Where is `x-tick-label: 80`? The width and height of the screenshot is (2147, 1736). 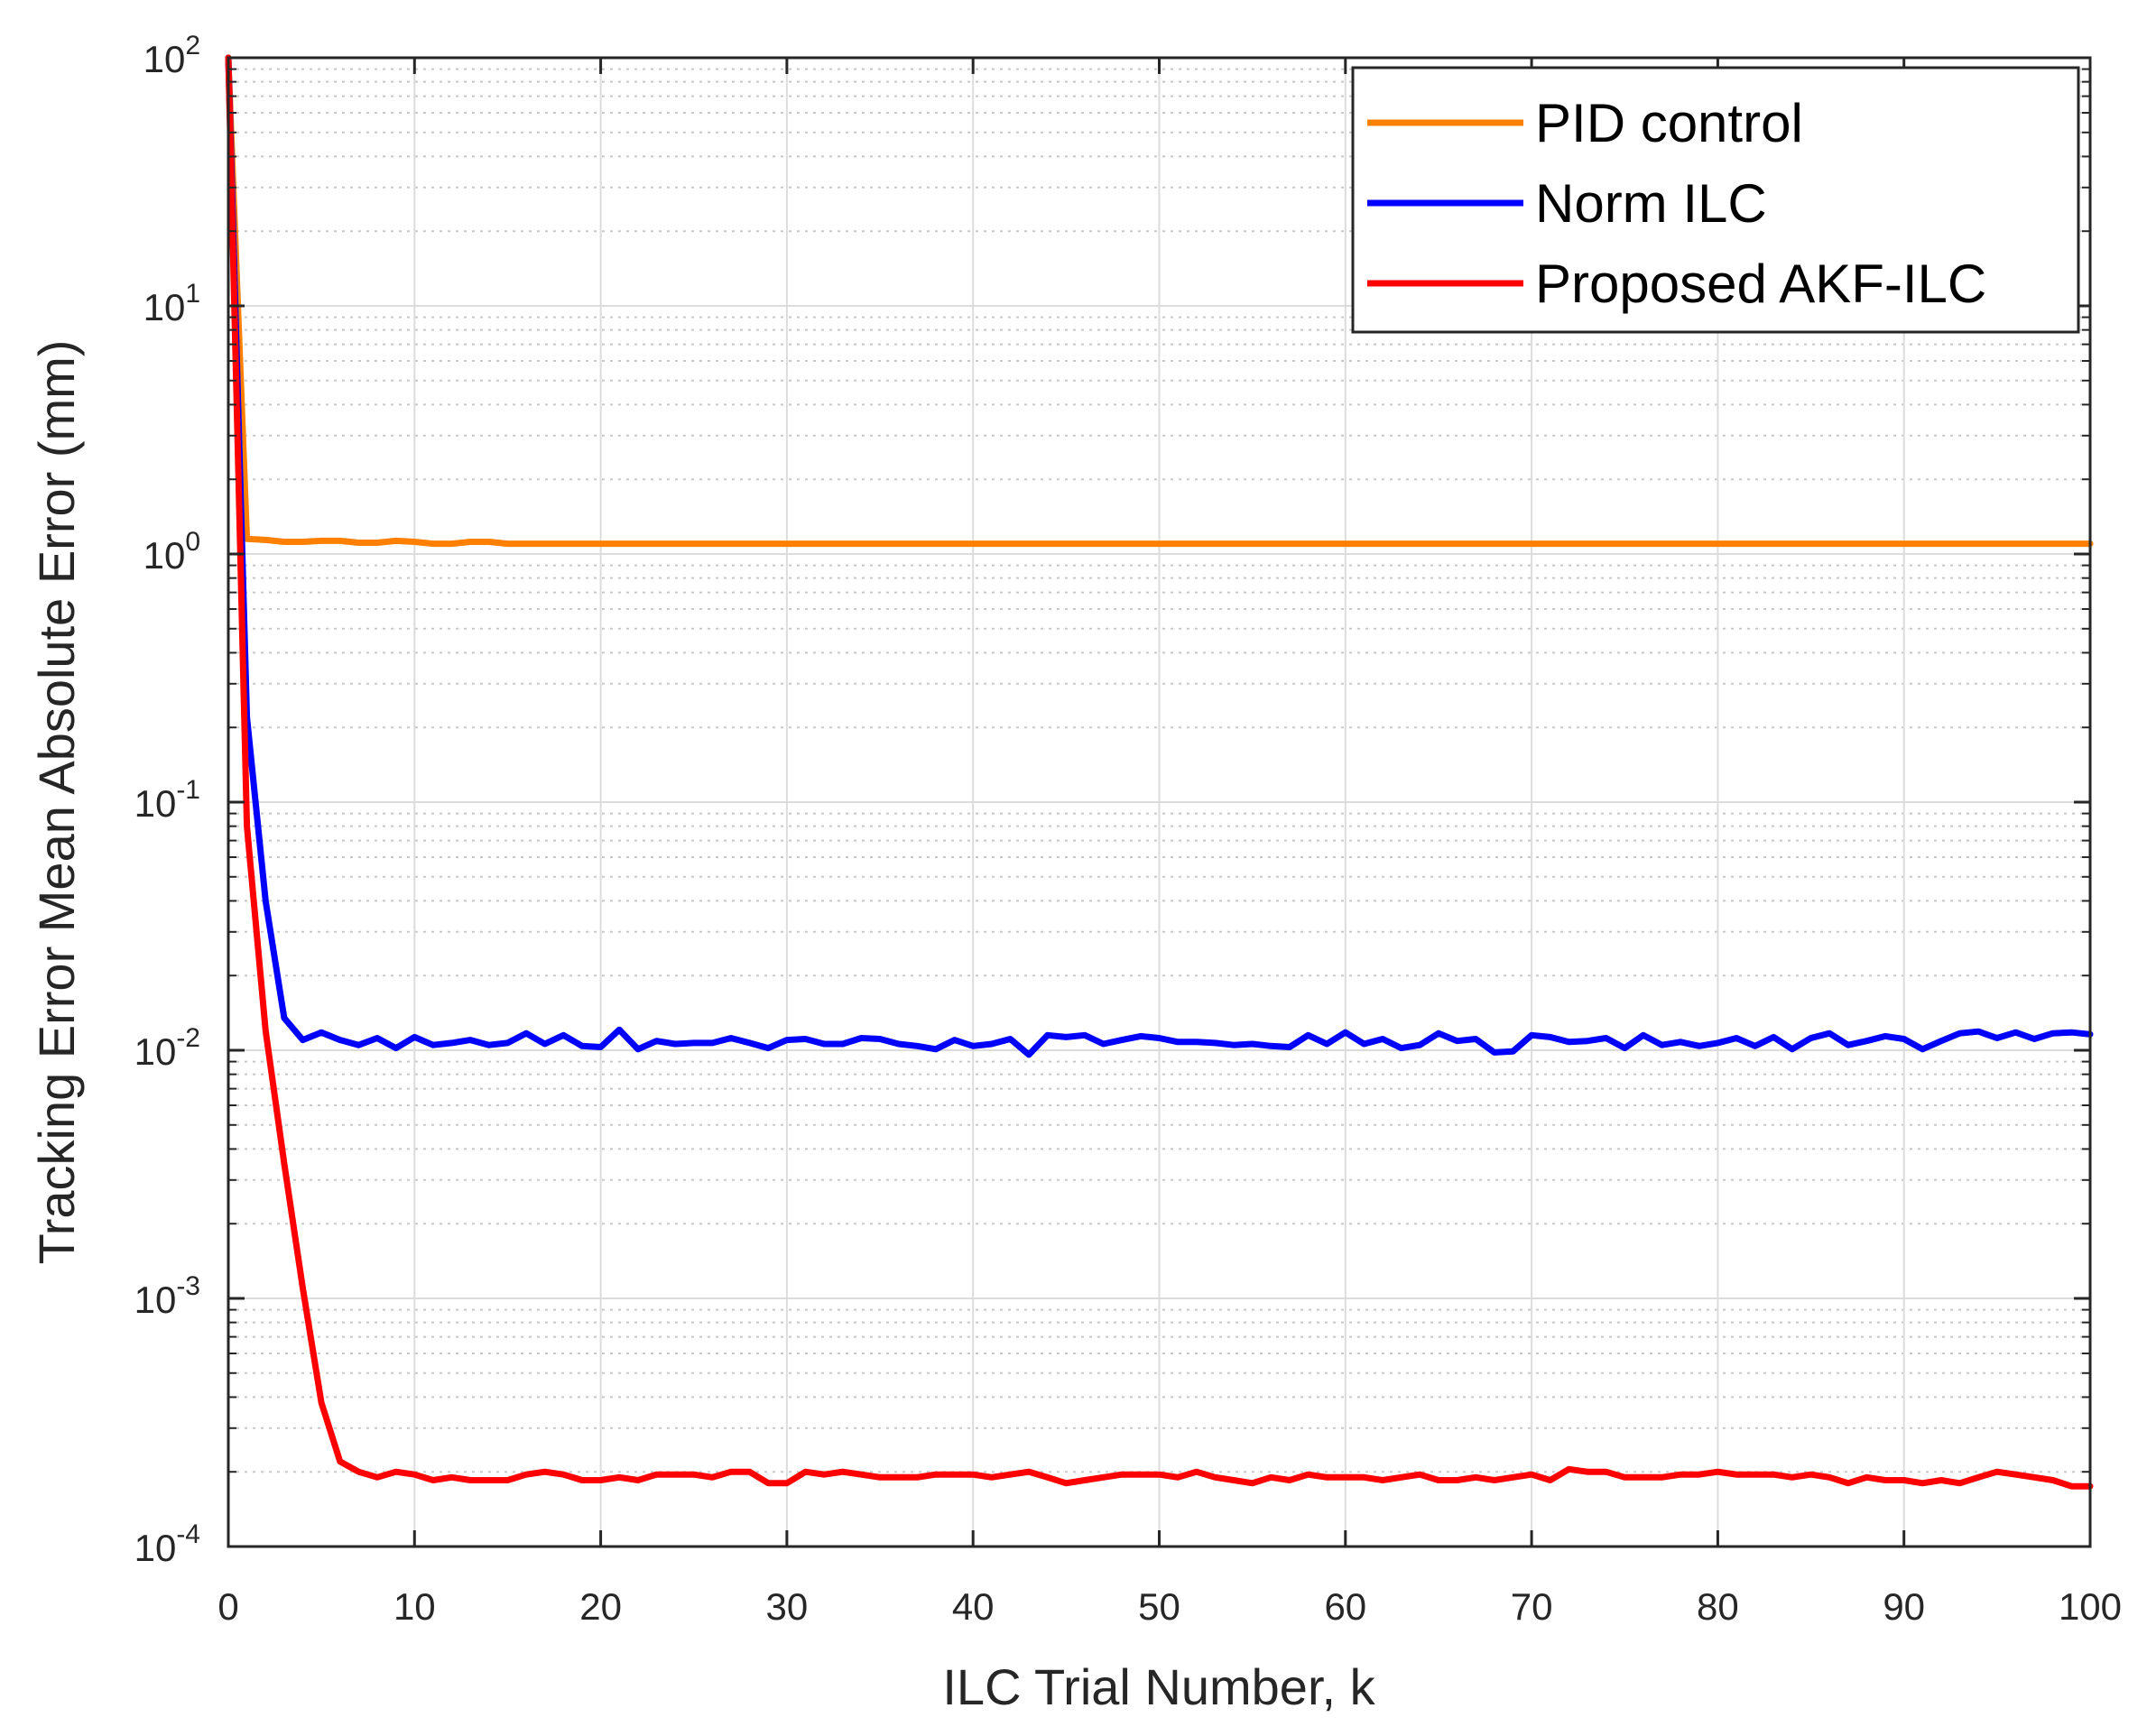
x-tick-label: 80 is located at coordinates (1718, 1606).